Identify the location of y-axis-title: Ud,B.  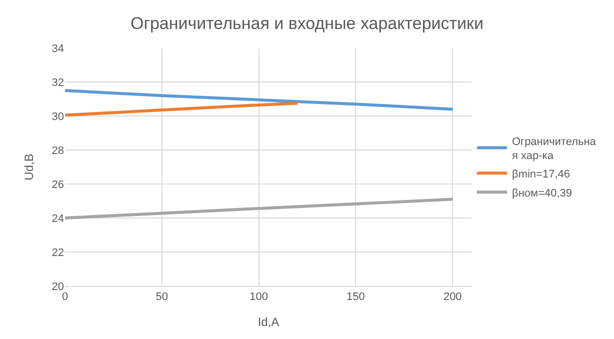
(29, 167).